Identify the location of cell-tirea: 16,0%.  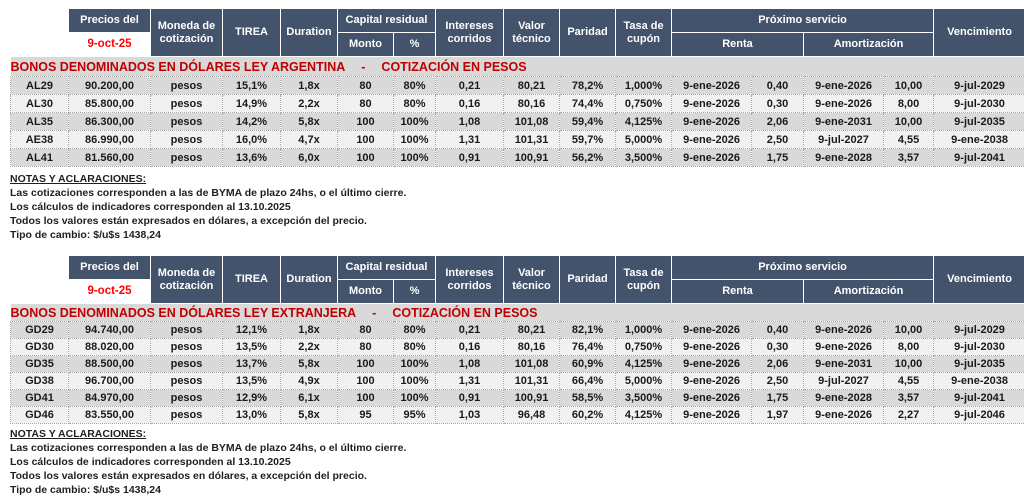
(251, 139).